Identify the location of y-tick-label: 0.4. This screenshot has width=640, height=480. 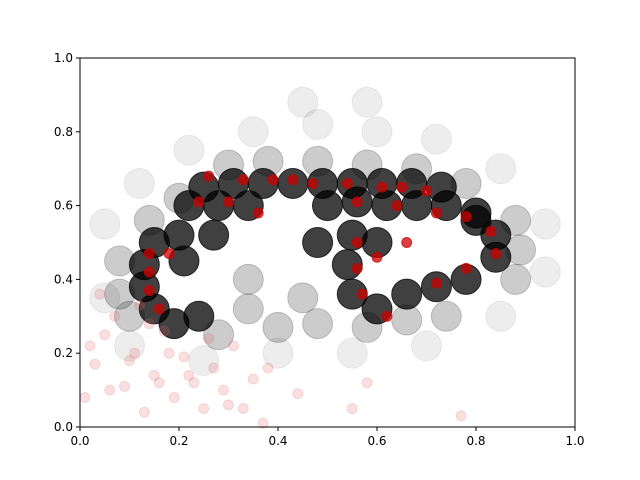
(63, 279).